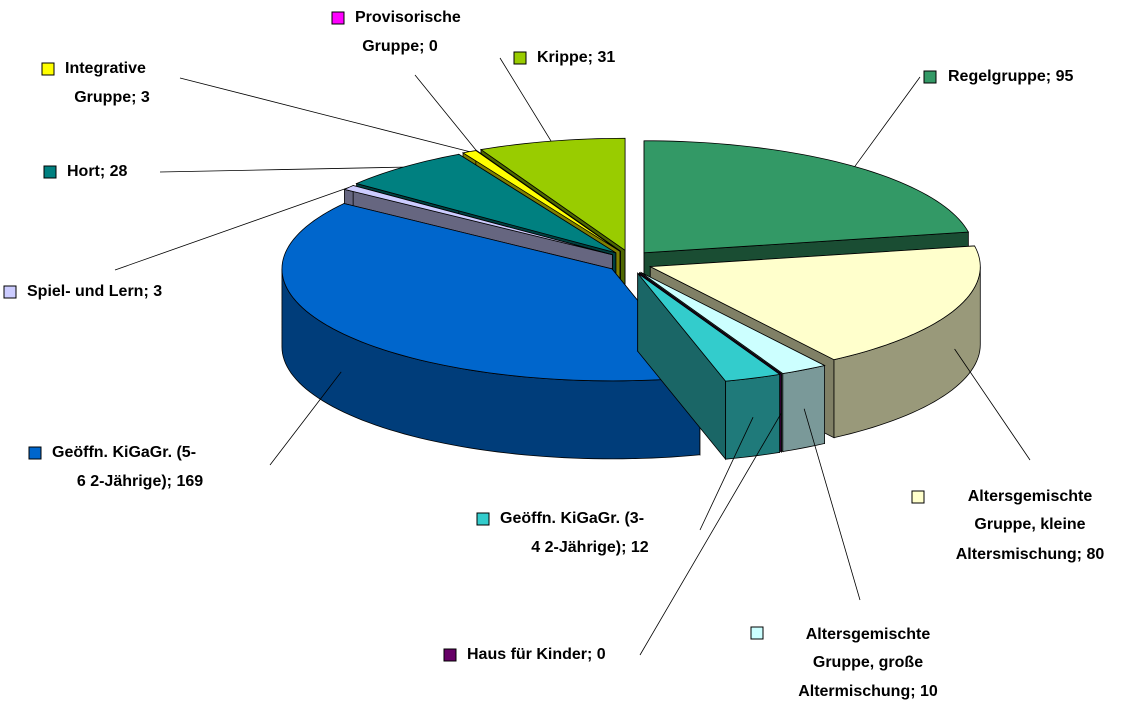 The width and height of the screenshot is (1144, 707). What do you see at coordinates (408, 17) in the screenshot?
I see `data-label: Provisorische` at bounding box center [408, 17].